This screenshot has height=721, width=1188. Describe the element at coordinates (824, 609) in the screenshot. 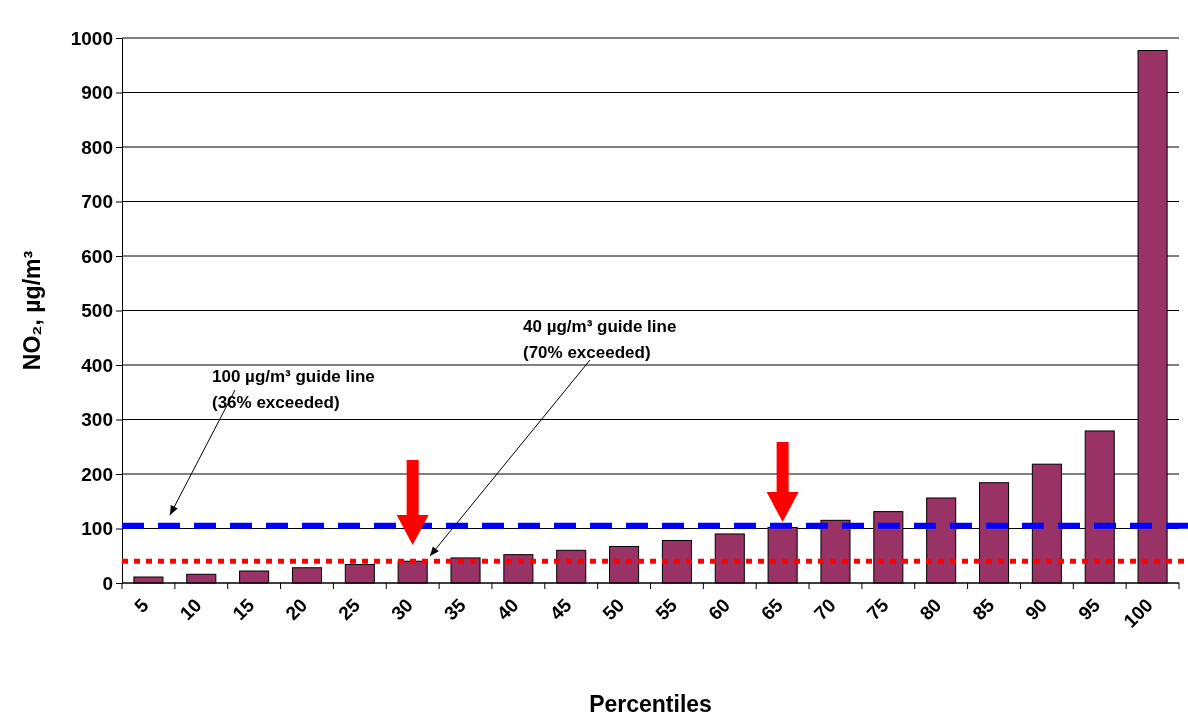

I see `x-tick-label: 70` at that location.